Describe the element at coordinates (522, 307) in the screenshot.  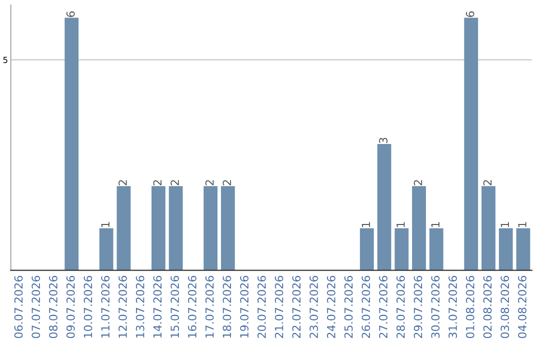
I see `x-tick-label: 04.08.2026` at that location.